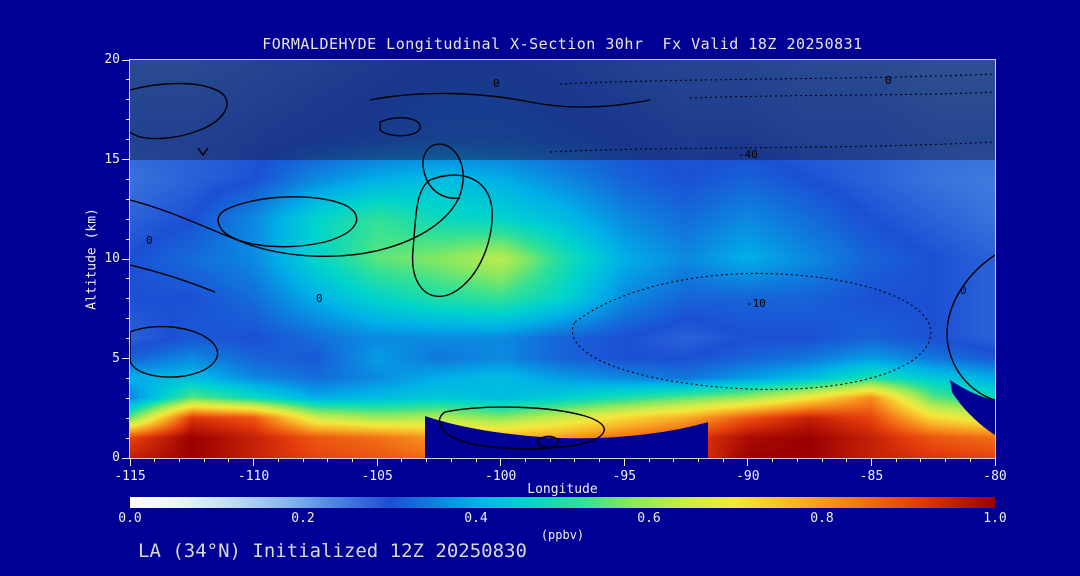  I want to click on contour-label: -10, so click(756, 303).